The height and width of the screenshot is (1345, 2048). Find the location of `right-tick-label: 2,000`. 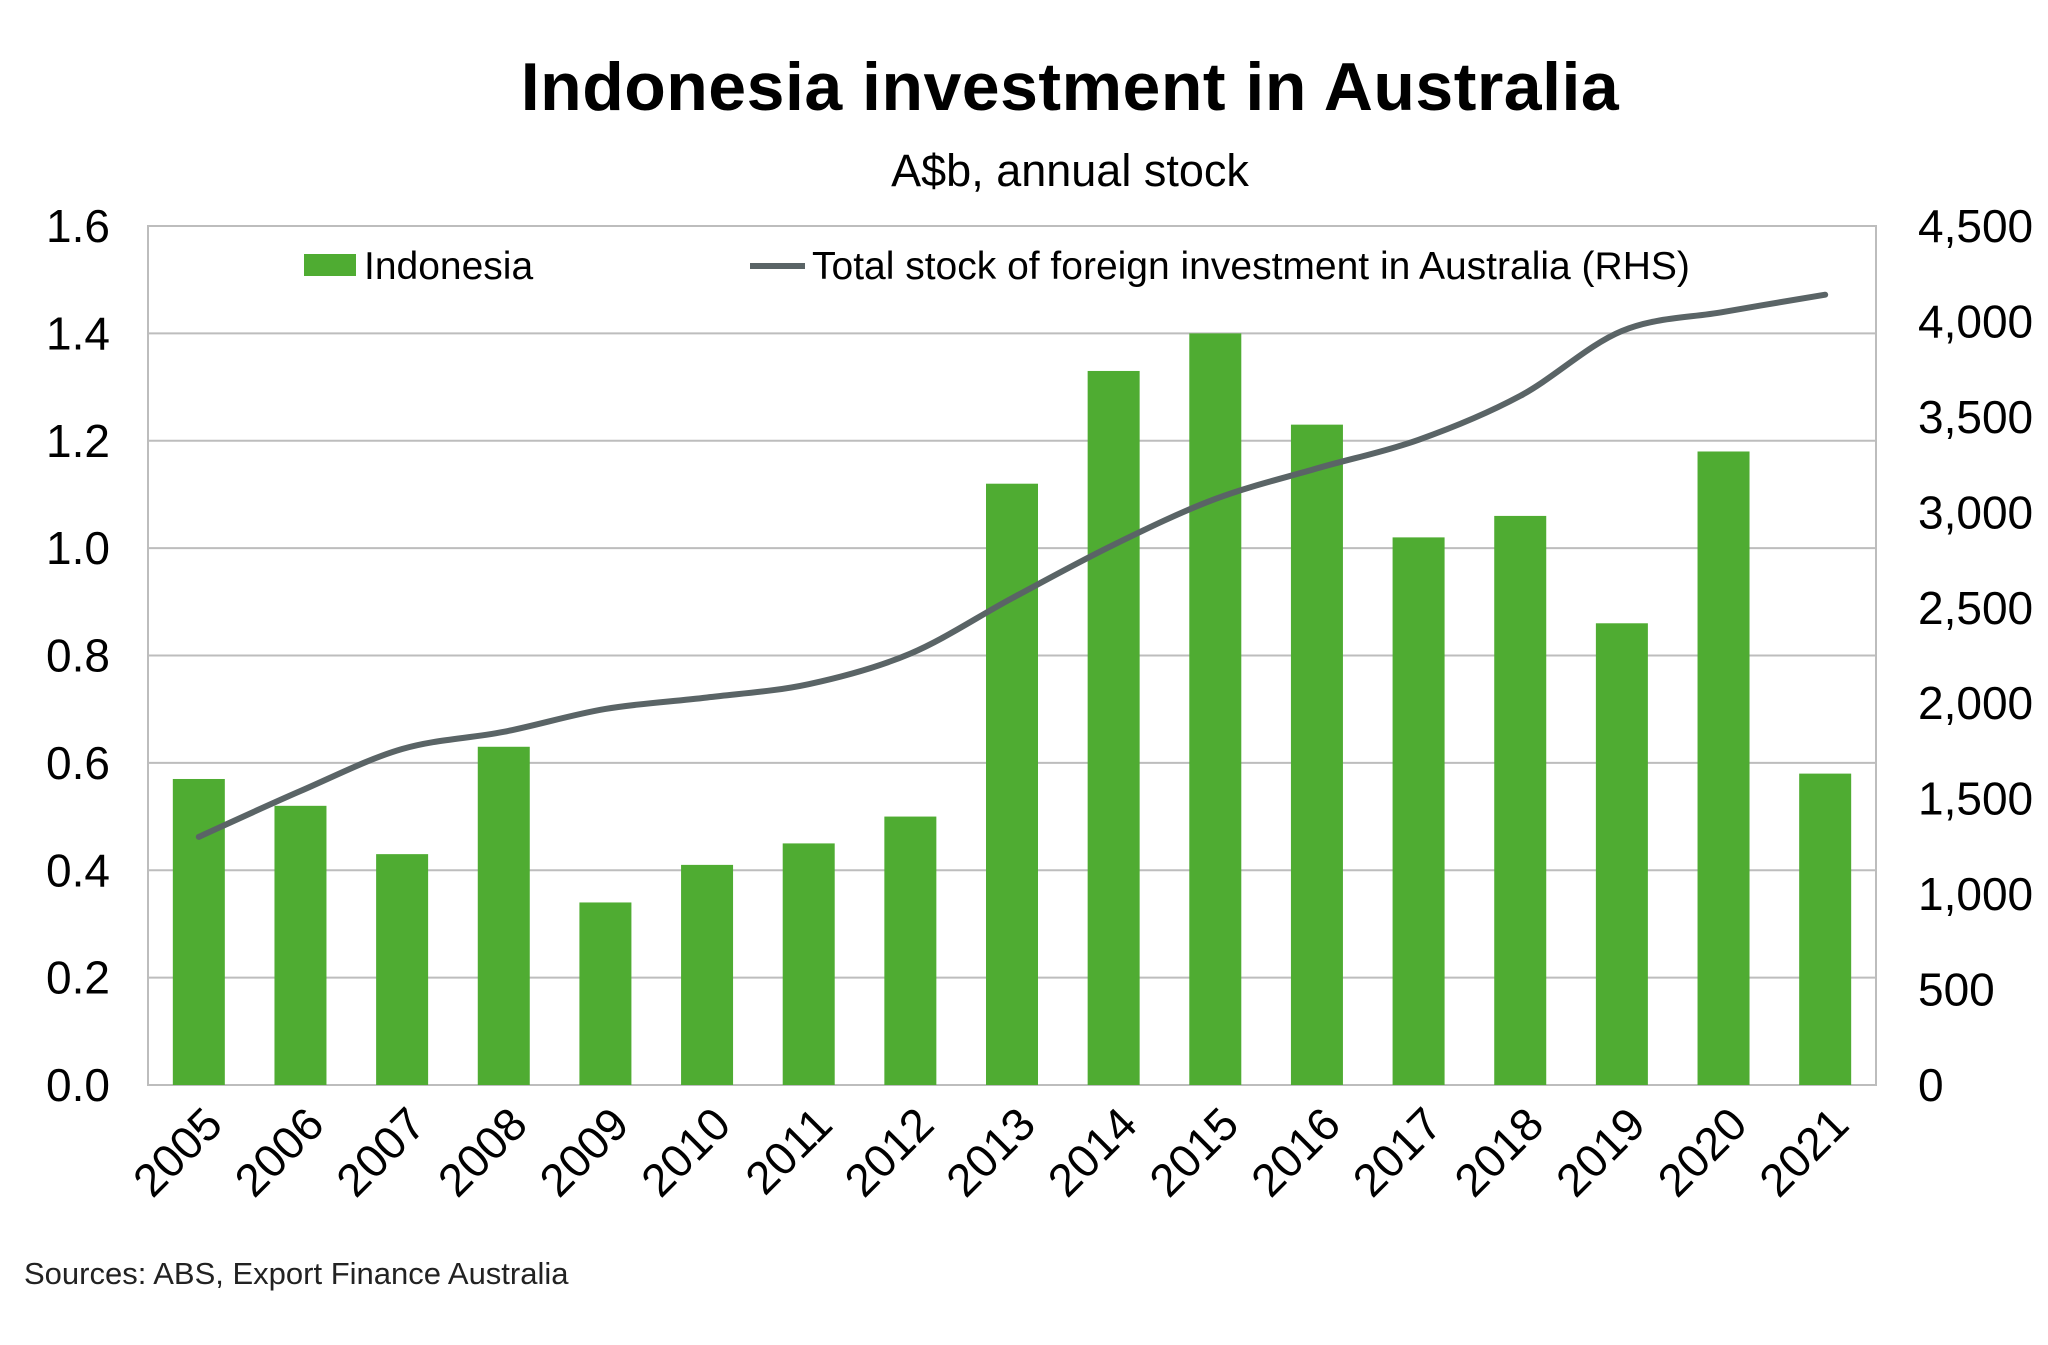

right-tick-label: 2,000 is located at coordinates (1975, 703).